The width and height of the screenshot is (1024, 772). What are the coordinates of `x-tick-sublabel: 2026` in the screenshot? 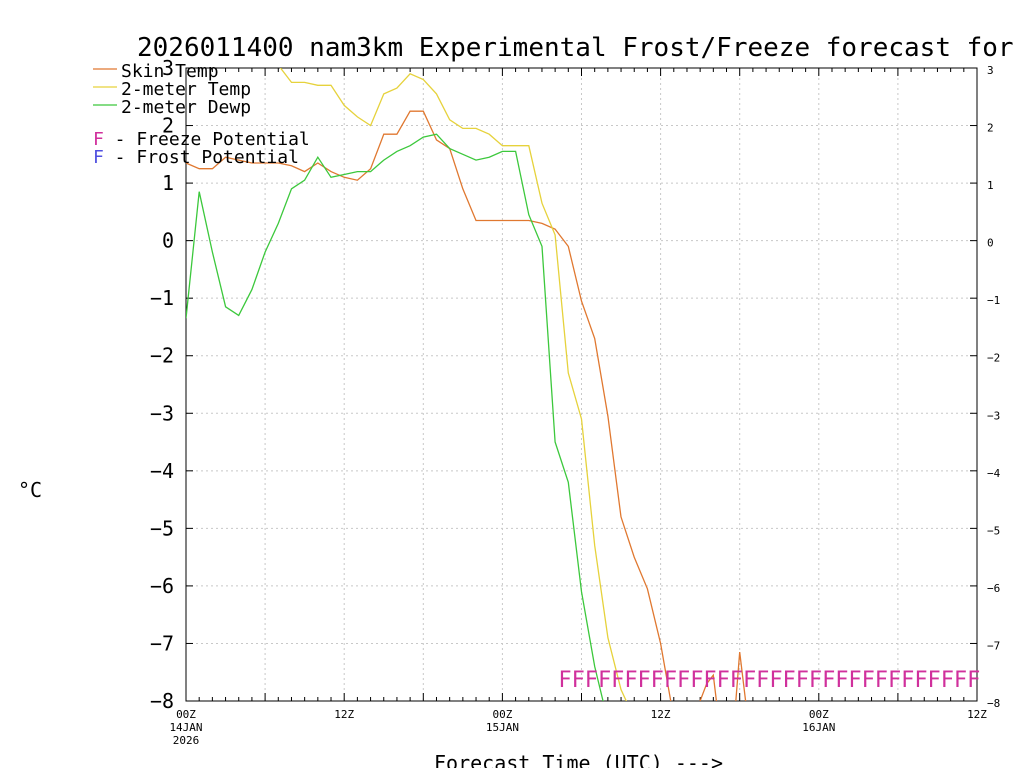 It's located at (186, 740).